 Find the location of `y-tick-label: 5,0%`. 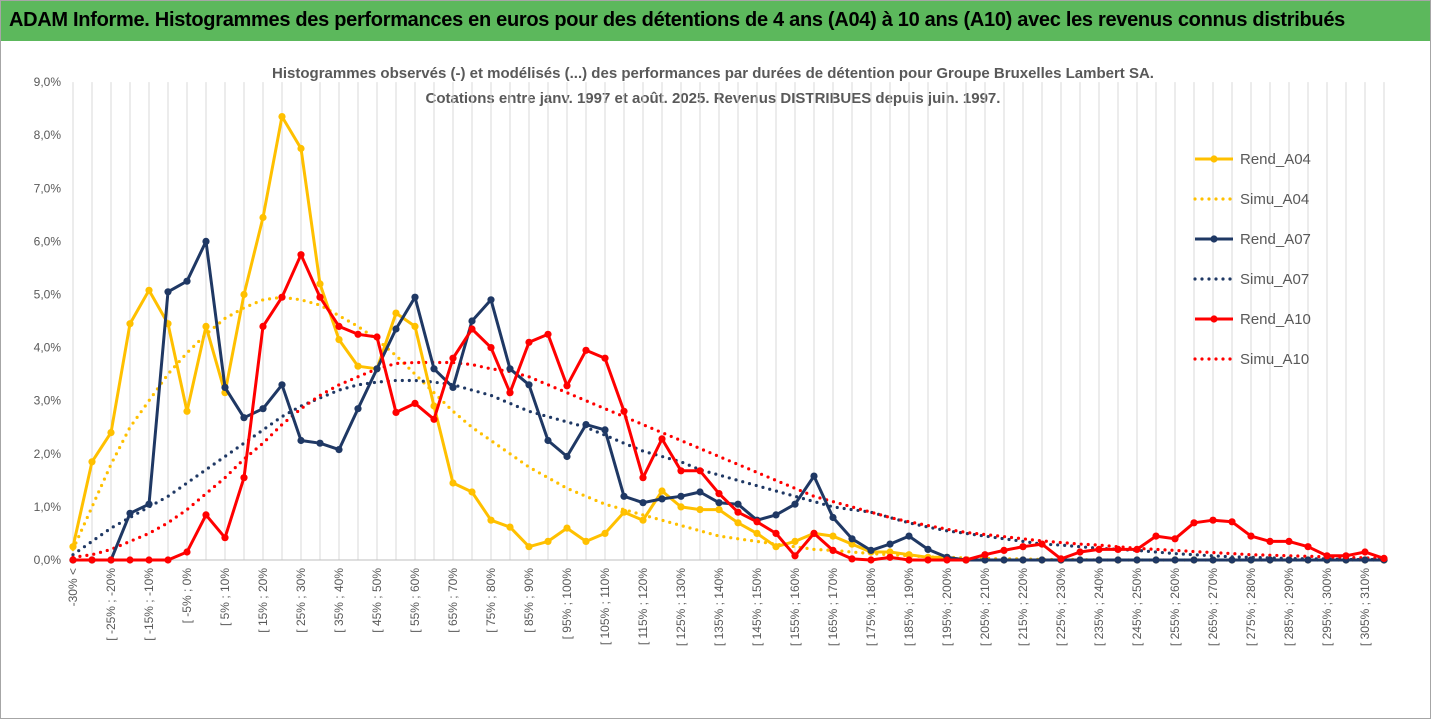

y-tick-label: 5,0% is located at coordinates (48, 295).